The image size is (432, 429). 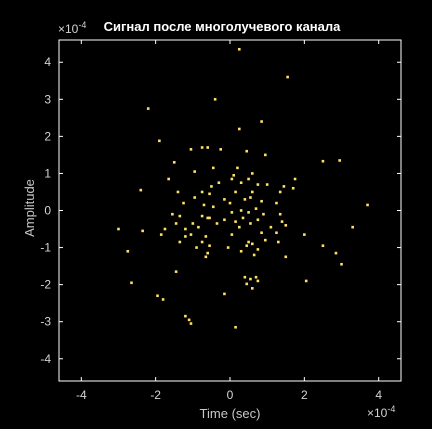 What do you see at coordinates (304, 395) in the screenshot?
I see `x-tick-label: 2` at bounding box center [304, 395].